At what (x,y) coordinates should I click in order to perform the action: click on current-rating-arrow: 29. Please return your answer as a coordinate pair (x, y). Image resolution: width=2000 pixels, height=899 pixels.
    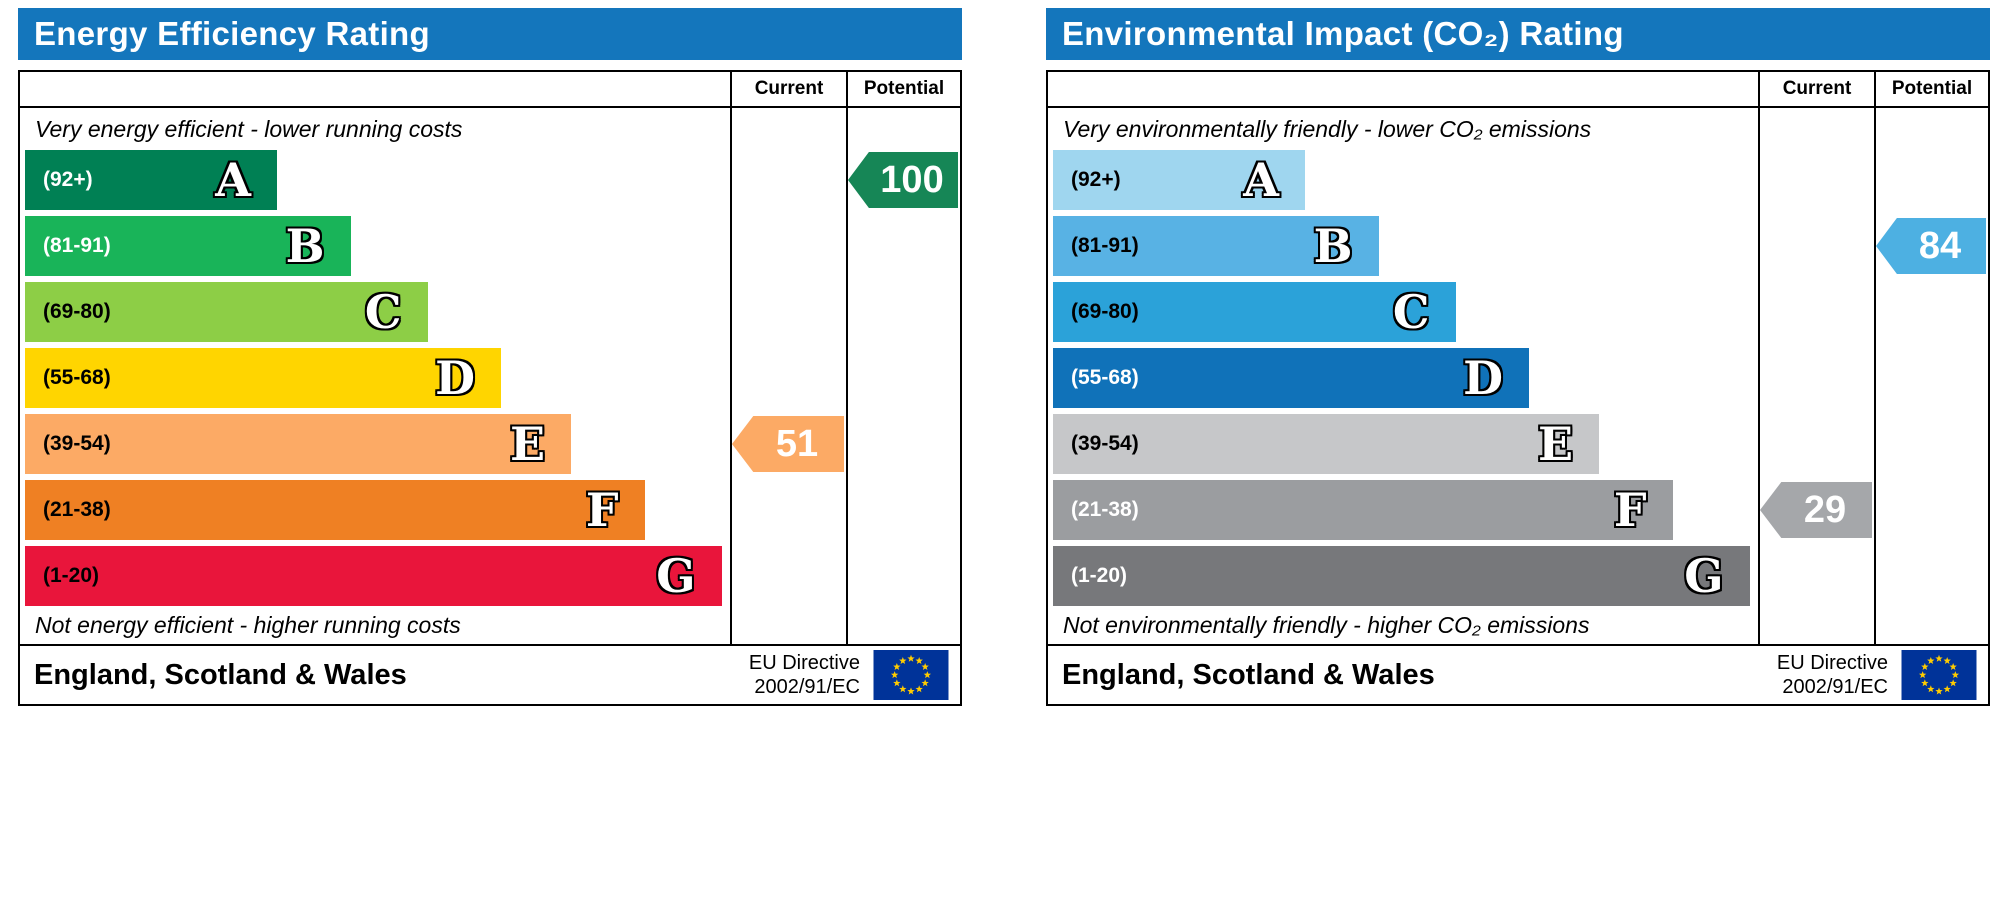
    Looking at the image, I should click on (1816, 510).